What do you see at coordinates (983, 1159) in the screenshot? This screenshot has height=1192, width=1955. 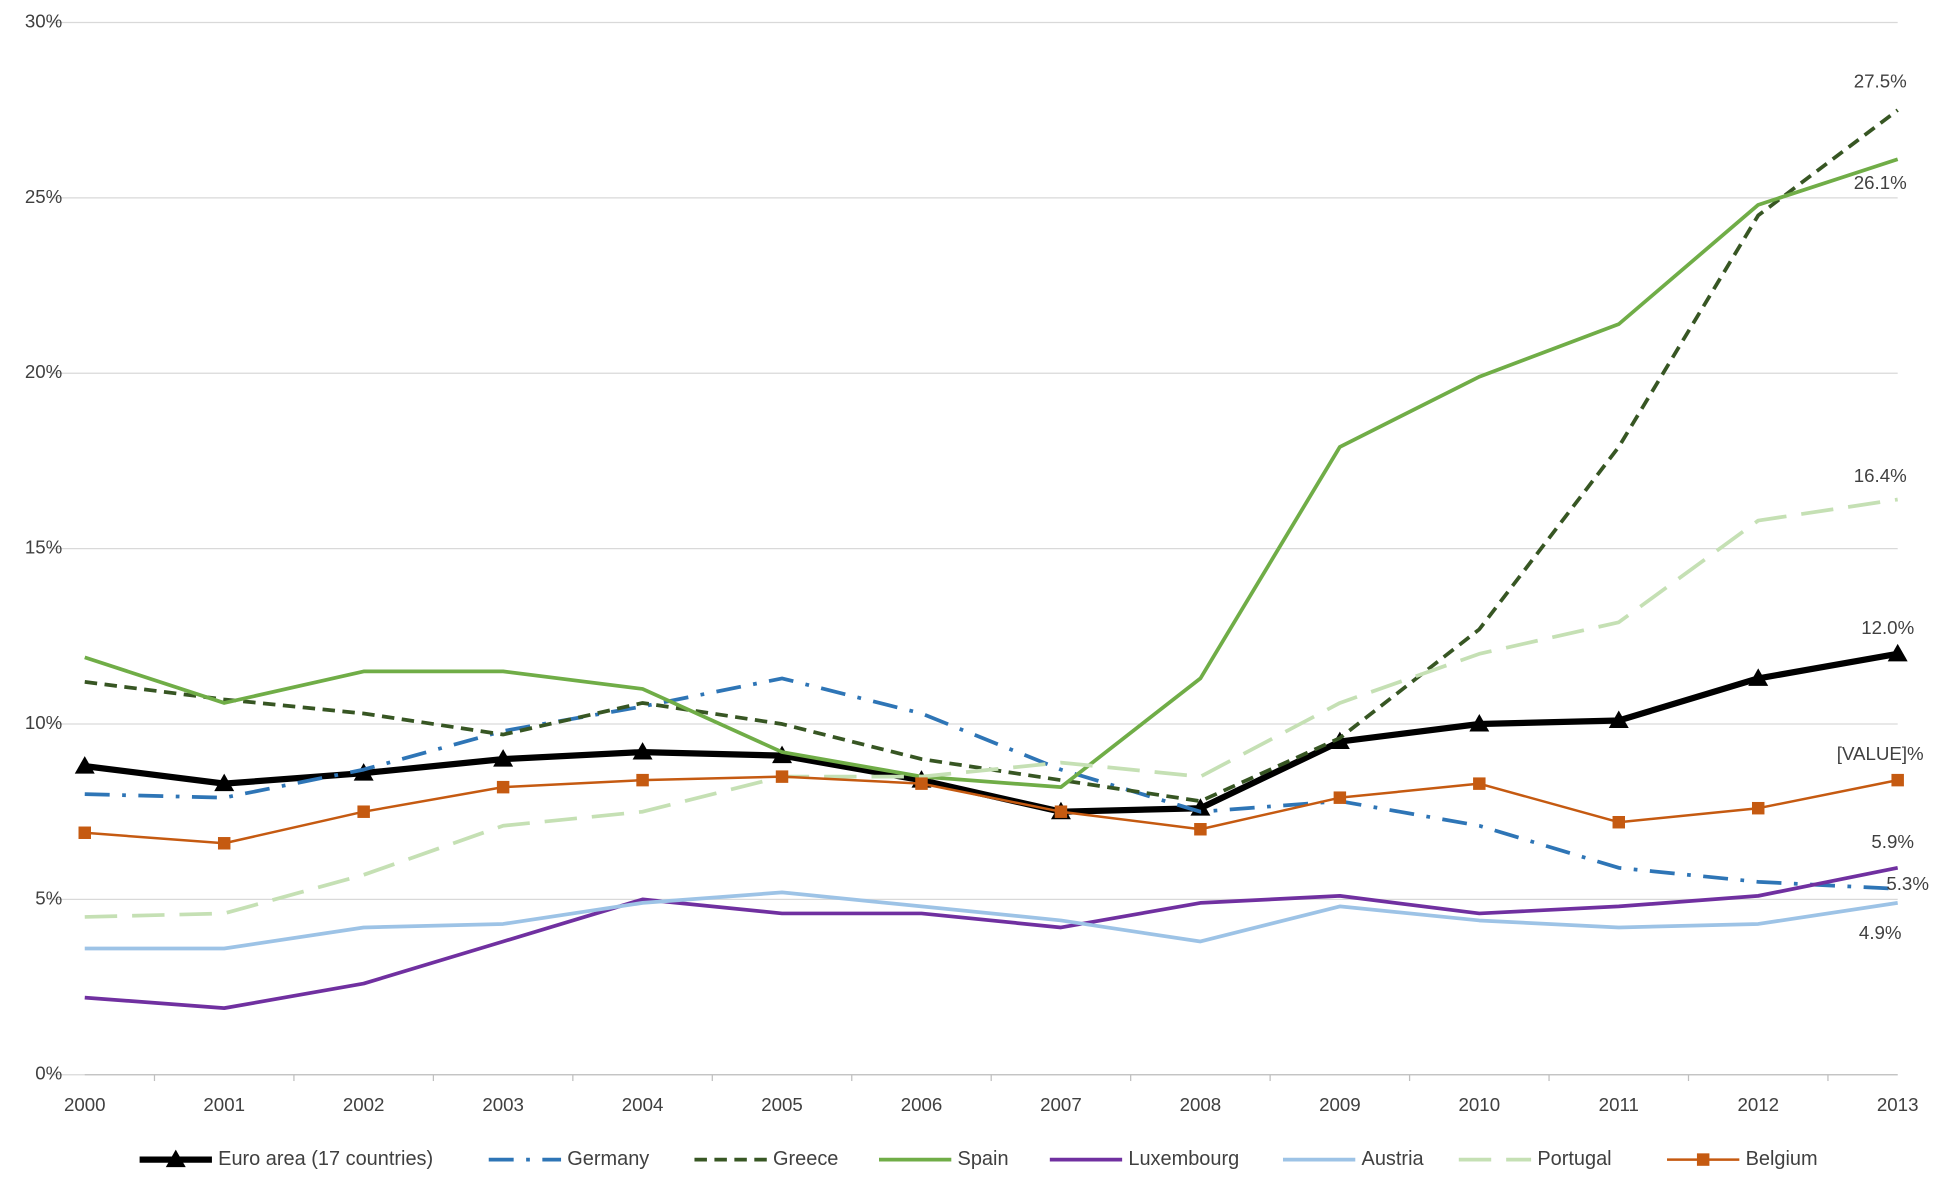 I see `legend-label: Spain` at bounding box center [983, 1159].